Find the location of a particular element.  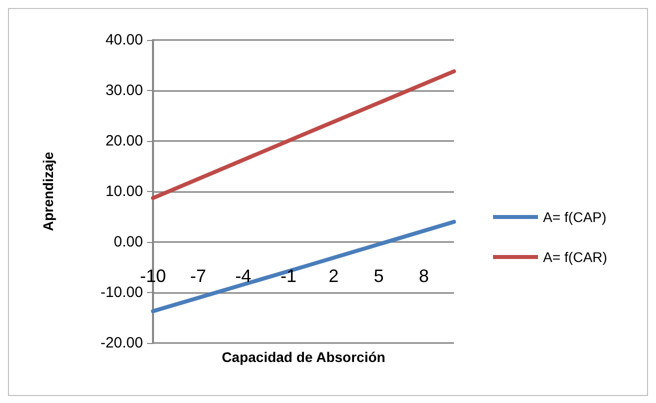

y-tick-label: -10.00 is located at coordinates (121, 292).